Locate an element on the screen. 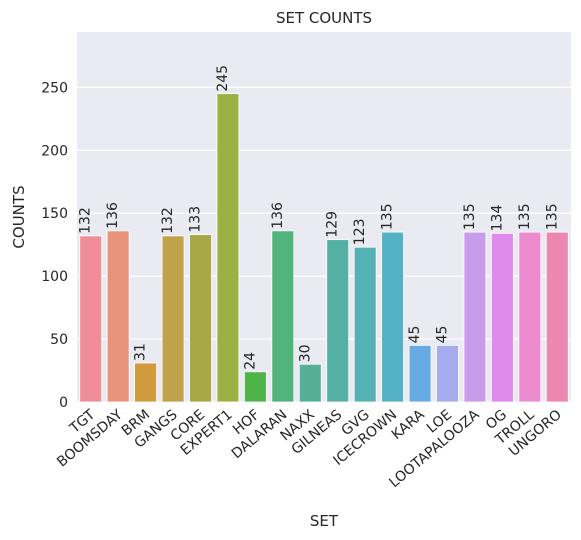 This screenshot has height=540, width=581. bar-lootapalooza is located at coordinates (475, 317).